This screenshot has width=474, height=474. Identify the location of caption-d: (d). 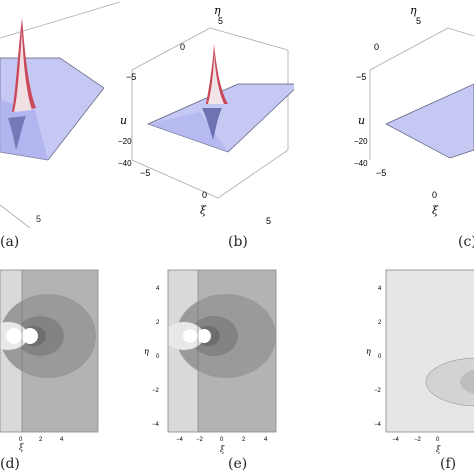
(10, 464).